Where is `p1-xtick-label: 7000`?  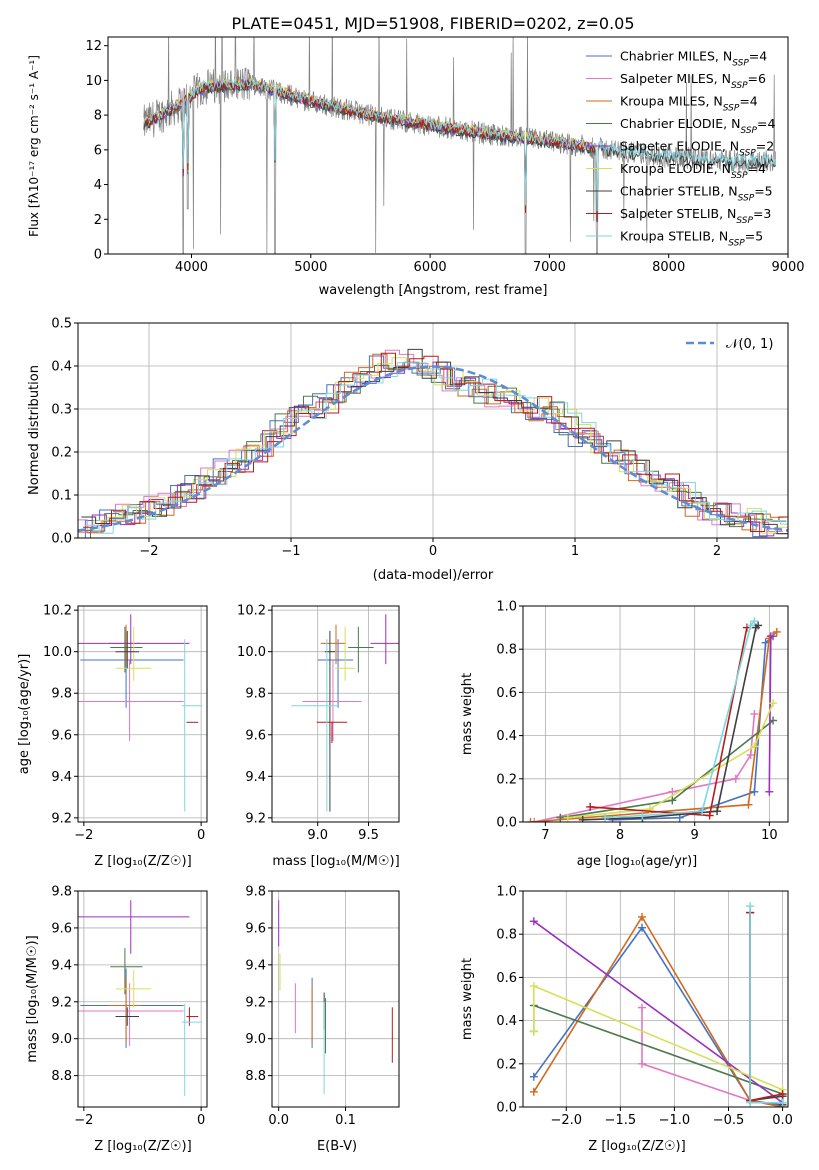 p1-xtick-label: 7000 is located at coordinates (549, 267).